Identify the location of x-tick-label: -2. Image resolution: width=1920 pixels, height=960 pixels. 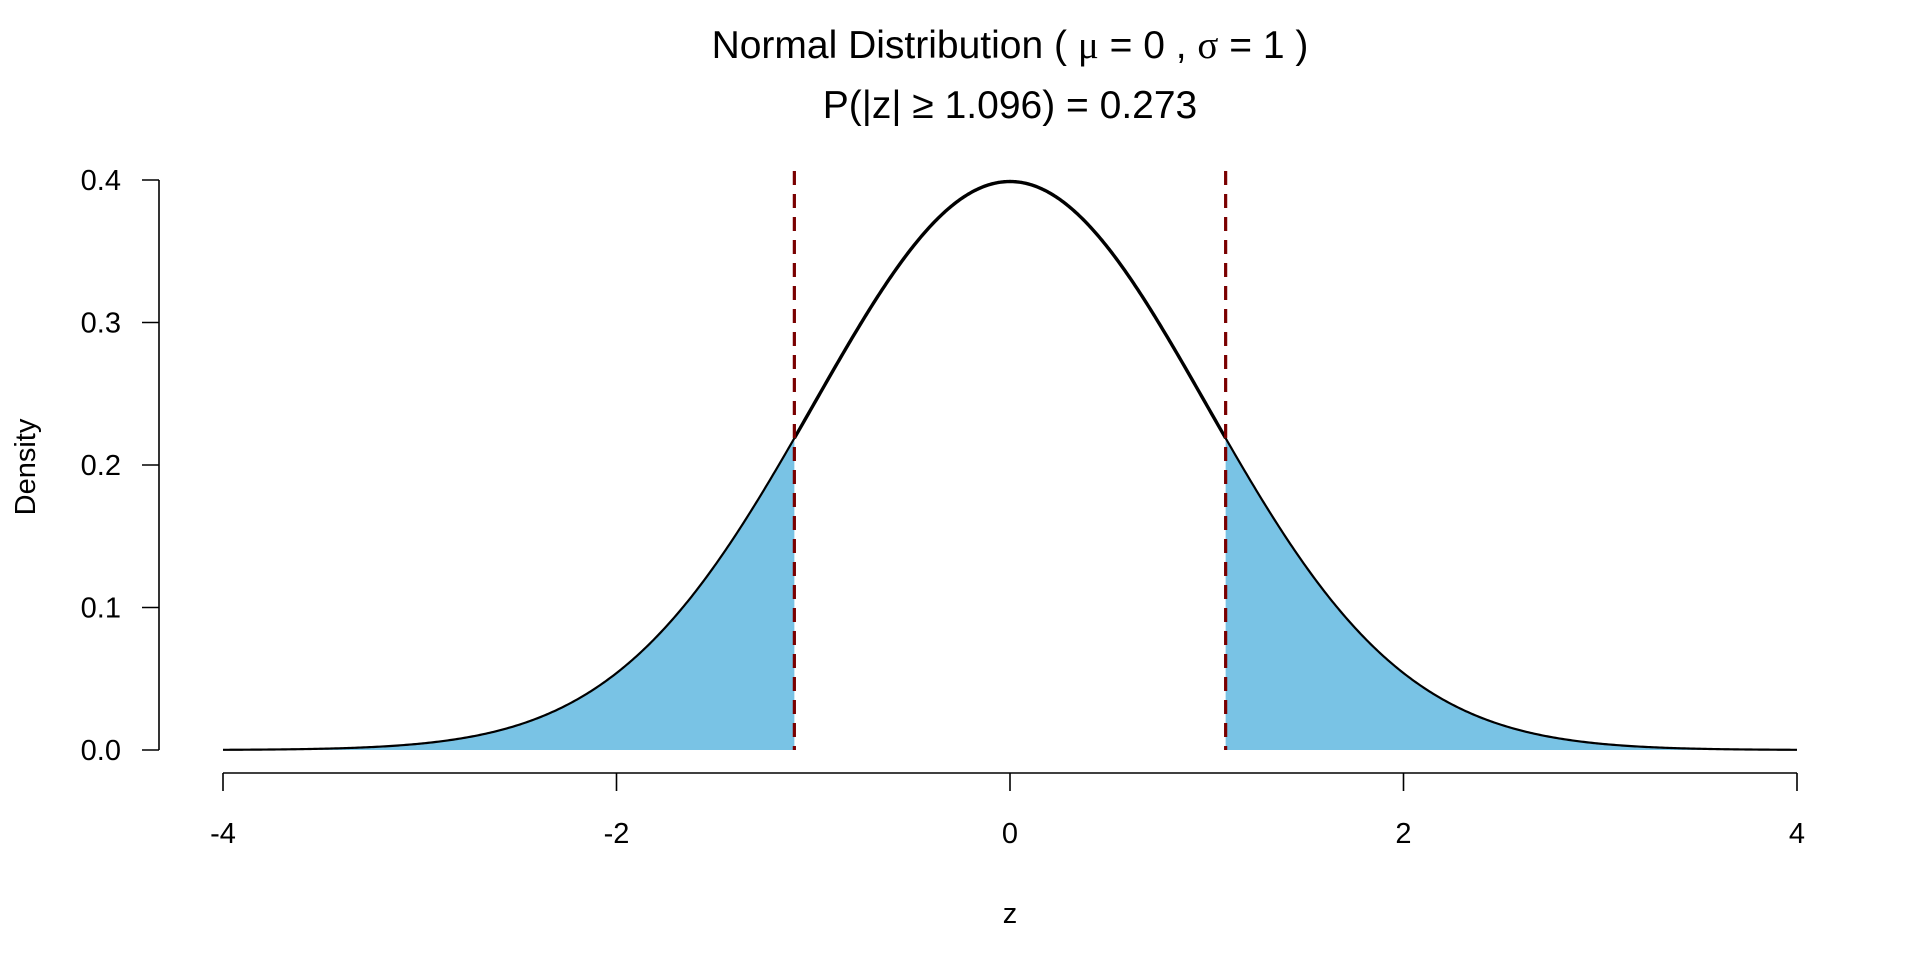
(617, 834).